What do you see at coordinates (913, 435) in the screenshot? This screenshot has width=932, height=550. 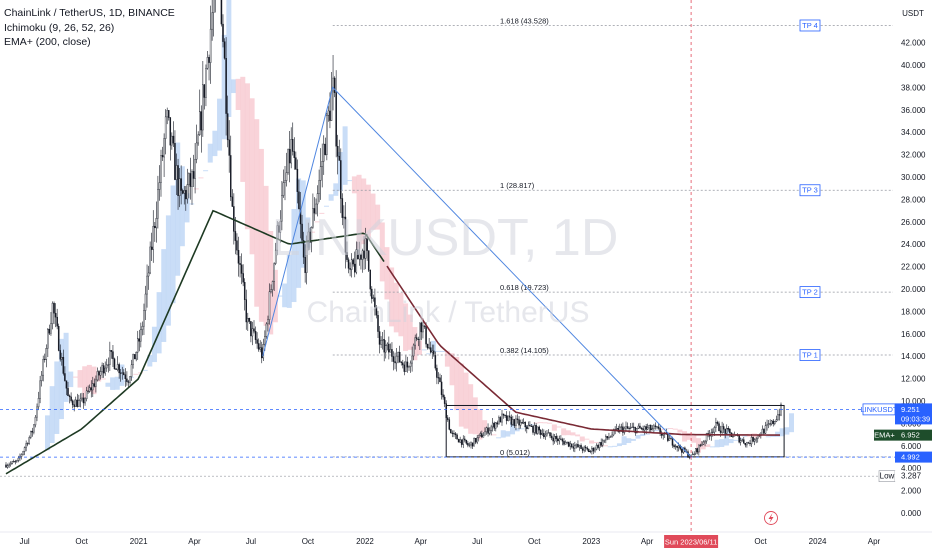 I see `ema-value-tag` at bounding box center [913, 435].